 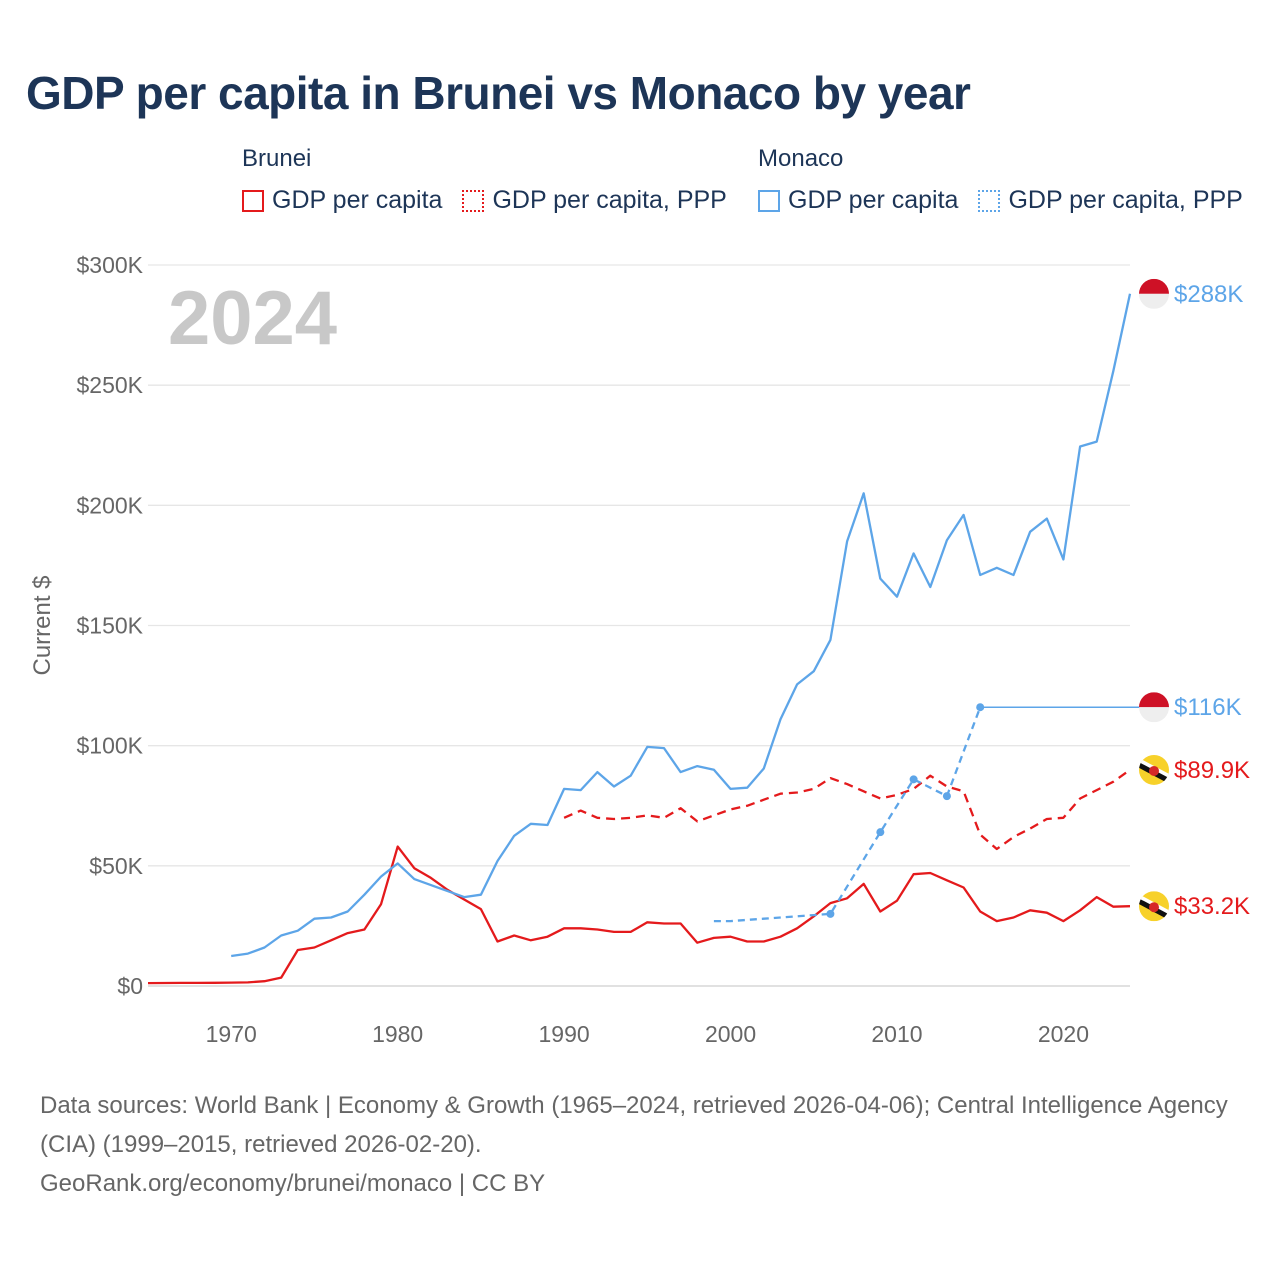 I want to click on legend-item-brunei-gdp: GDP per capita, so click(x=342, y=200).